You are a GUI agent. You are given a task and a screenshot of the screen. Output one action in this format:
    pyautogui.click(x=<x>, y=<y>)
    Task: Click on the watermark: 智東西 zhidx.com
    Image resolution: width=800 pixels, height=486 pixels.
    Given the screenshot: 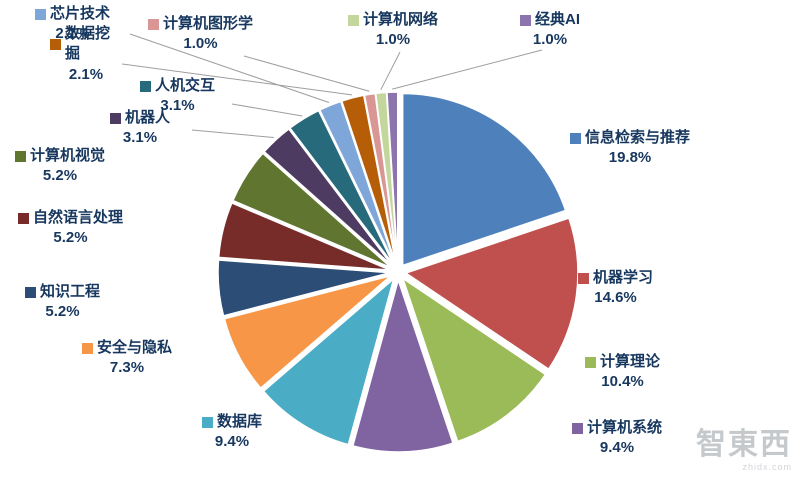 What is the action you would take?
    pyautogui.click(x=744, y=451)
    